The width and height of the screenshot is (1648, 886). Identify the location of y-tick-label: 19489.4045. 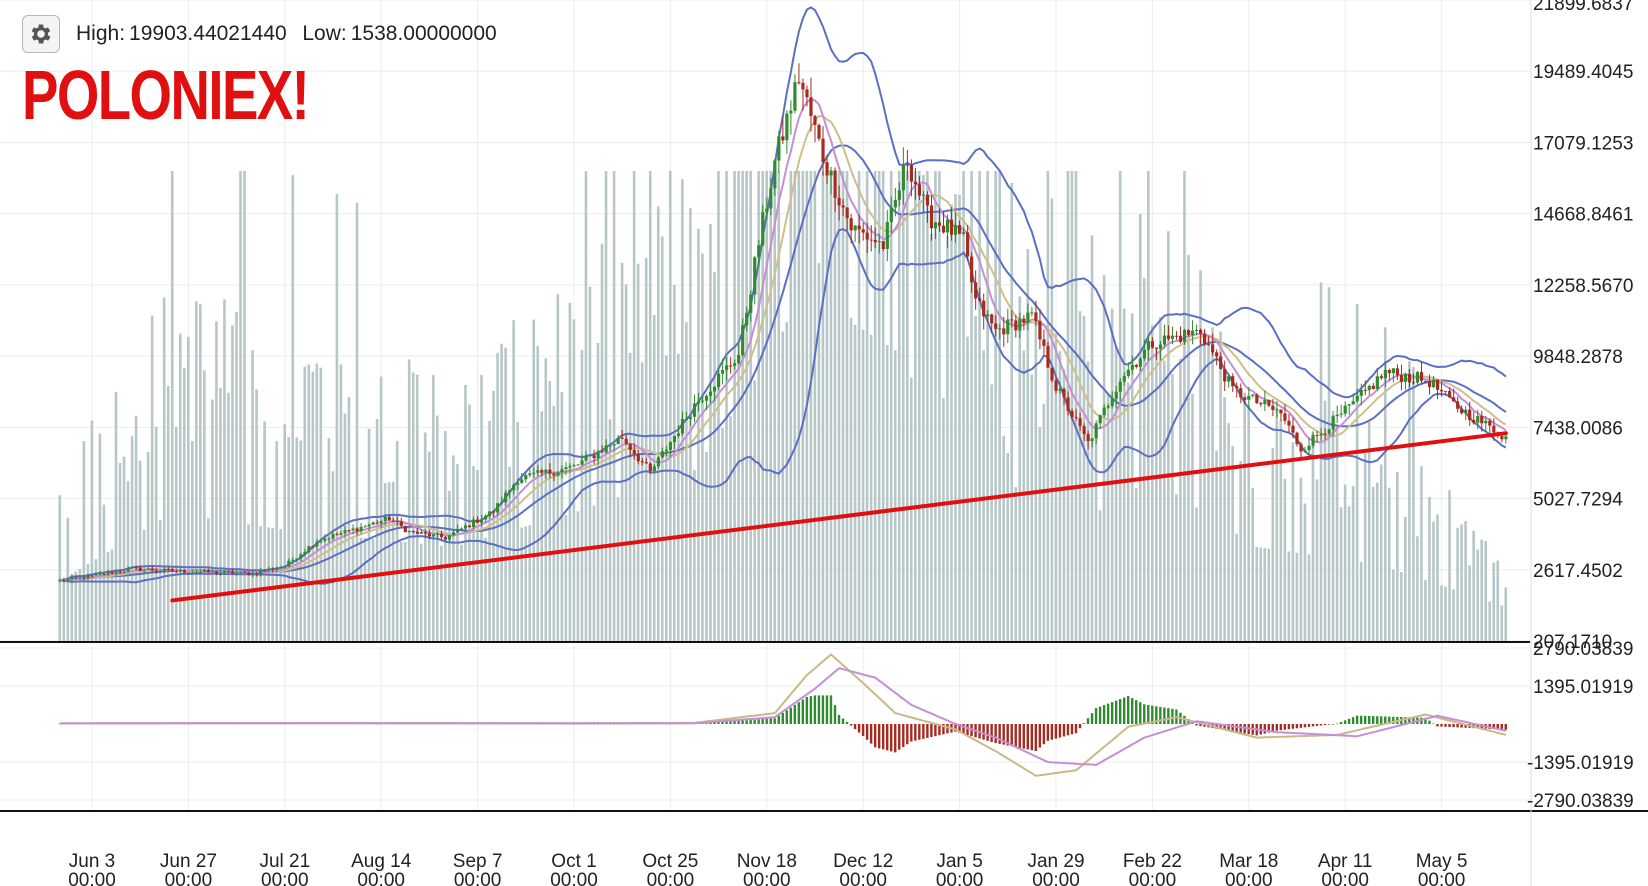
(1583, 72).